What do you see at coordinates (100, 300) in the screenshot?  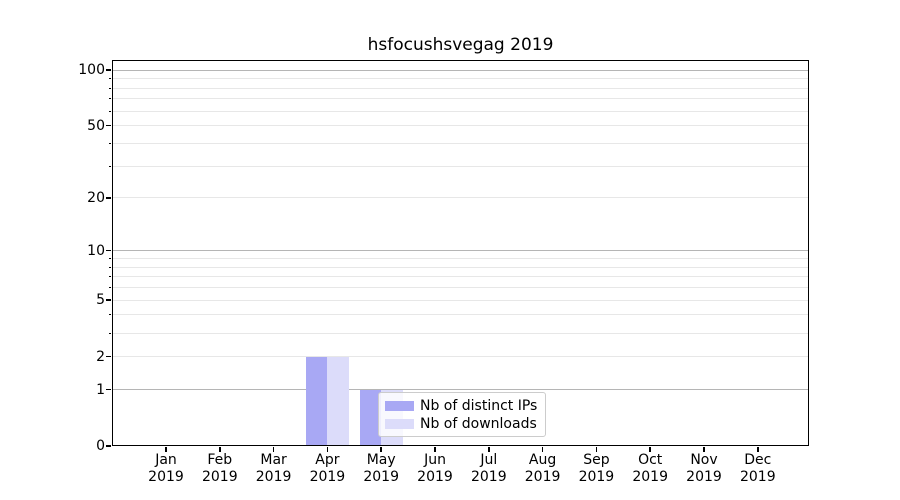 I see `y-tick-label-5: 5` at bounding box center [100, 300].